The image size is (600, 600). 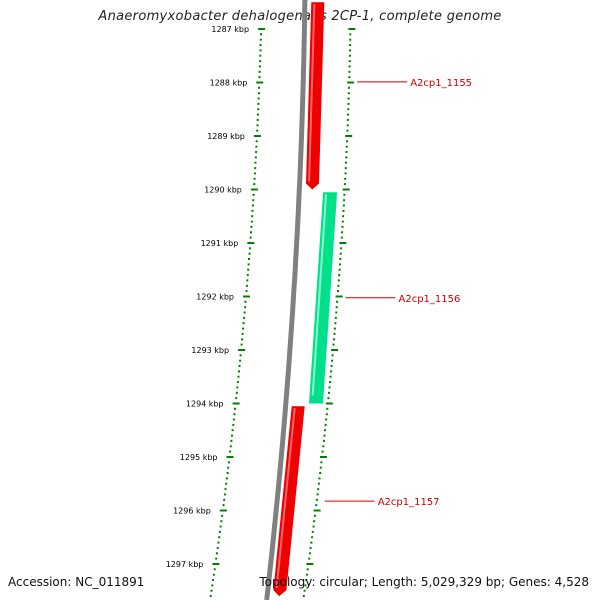 I want to click on tick-label: 1291 kbp, so click(x=220, y=243).